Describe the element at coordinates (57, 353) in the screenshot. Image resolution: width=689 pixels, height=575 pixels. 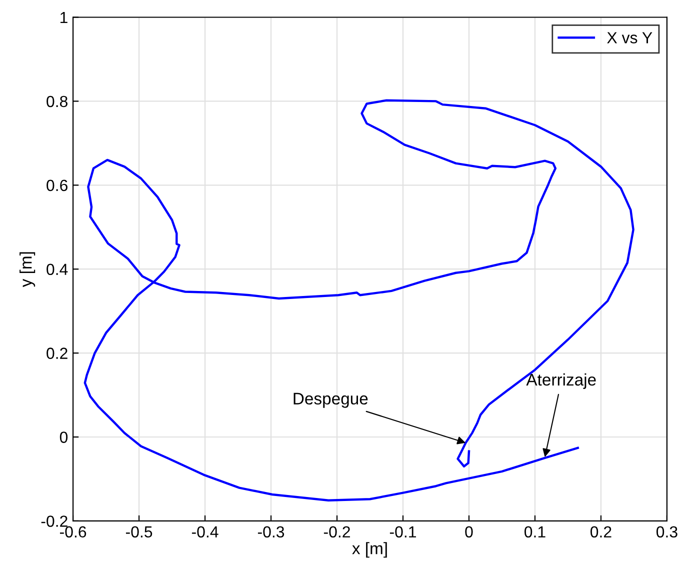
I see `y-tick-label: 0.2` at that location.